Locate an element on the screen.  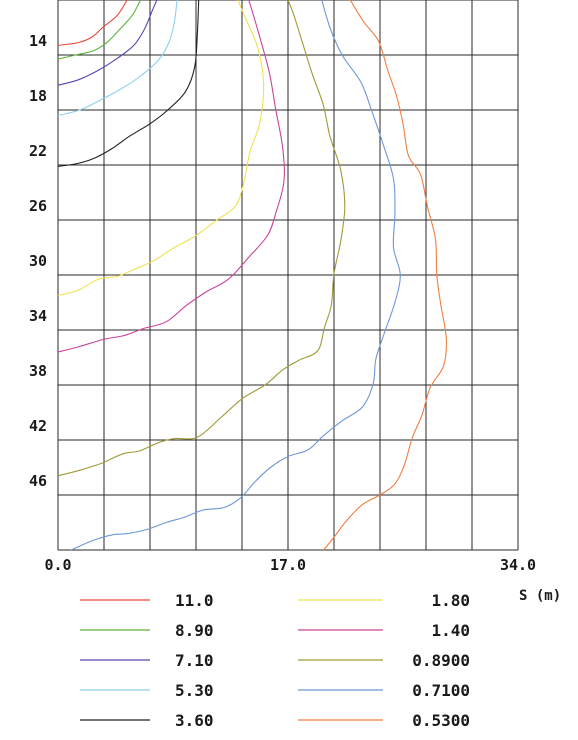
legend-label: 11.0 is located at coordinates (194, 600).